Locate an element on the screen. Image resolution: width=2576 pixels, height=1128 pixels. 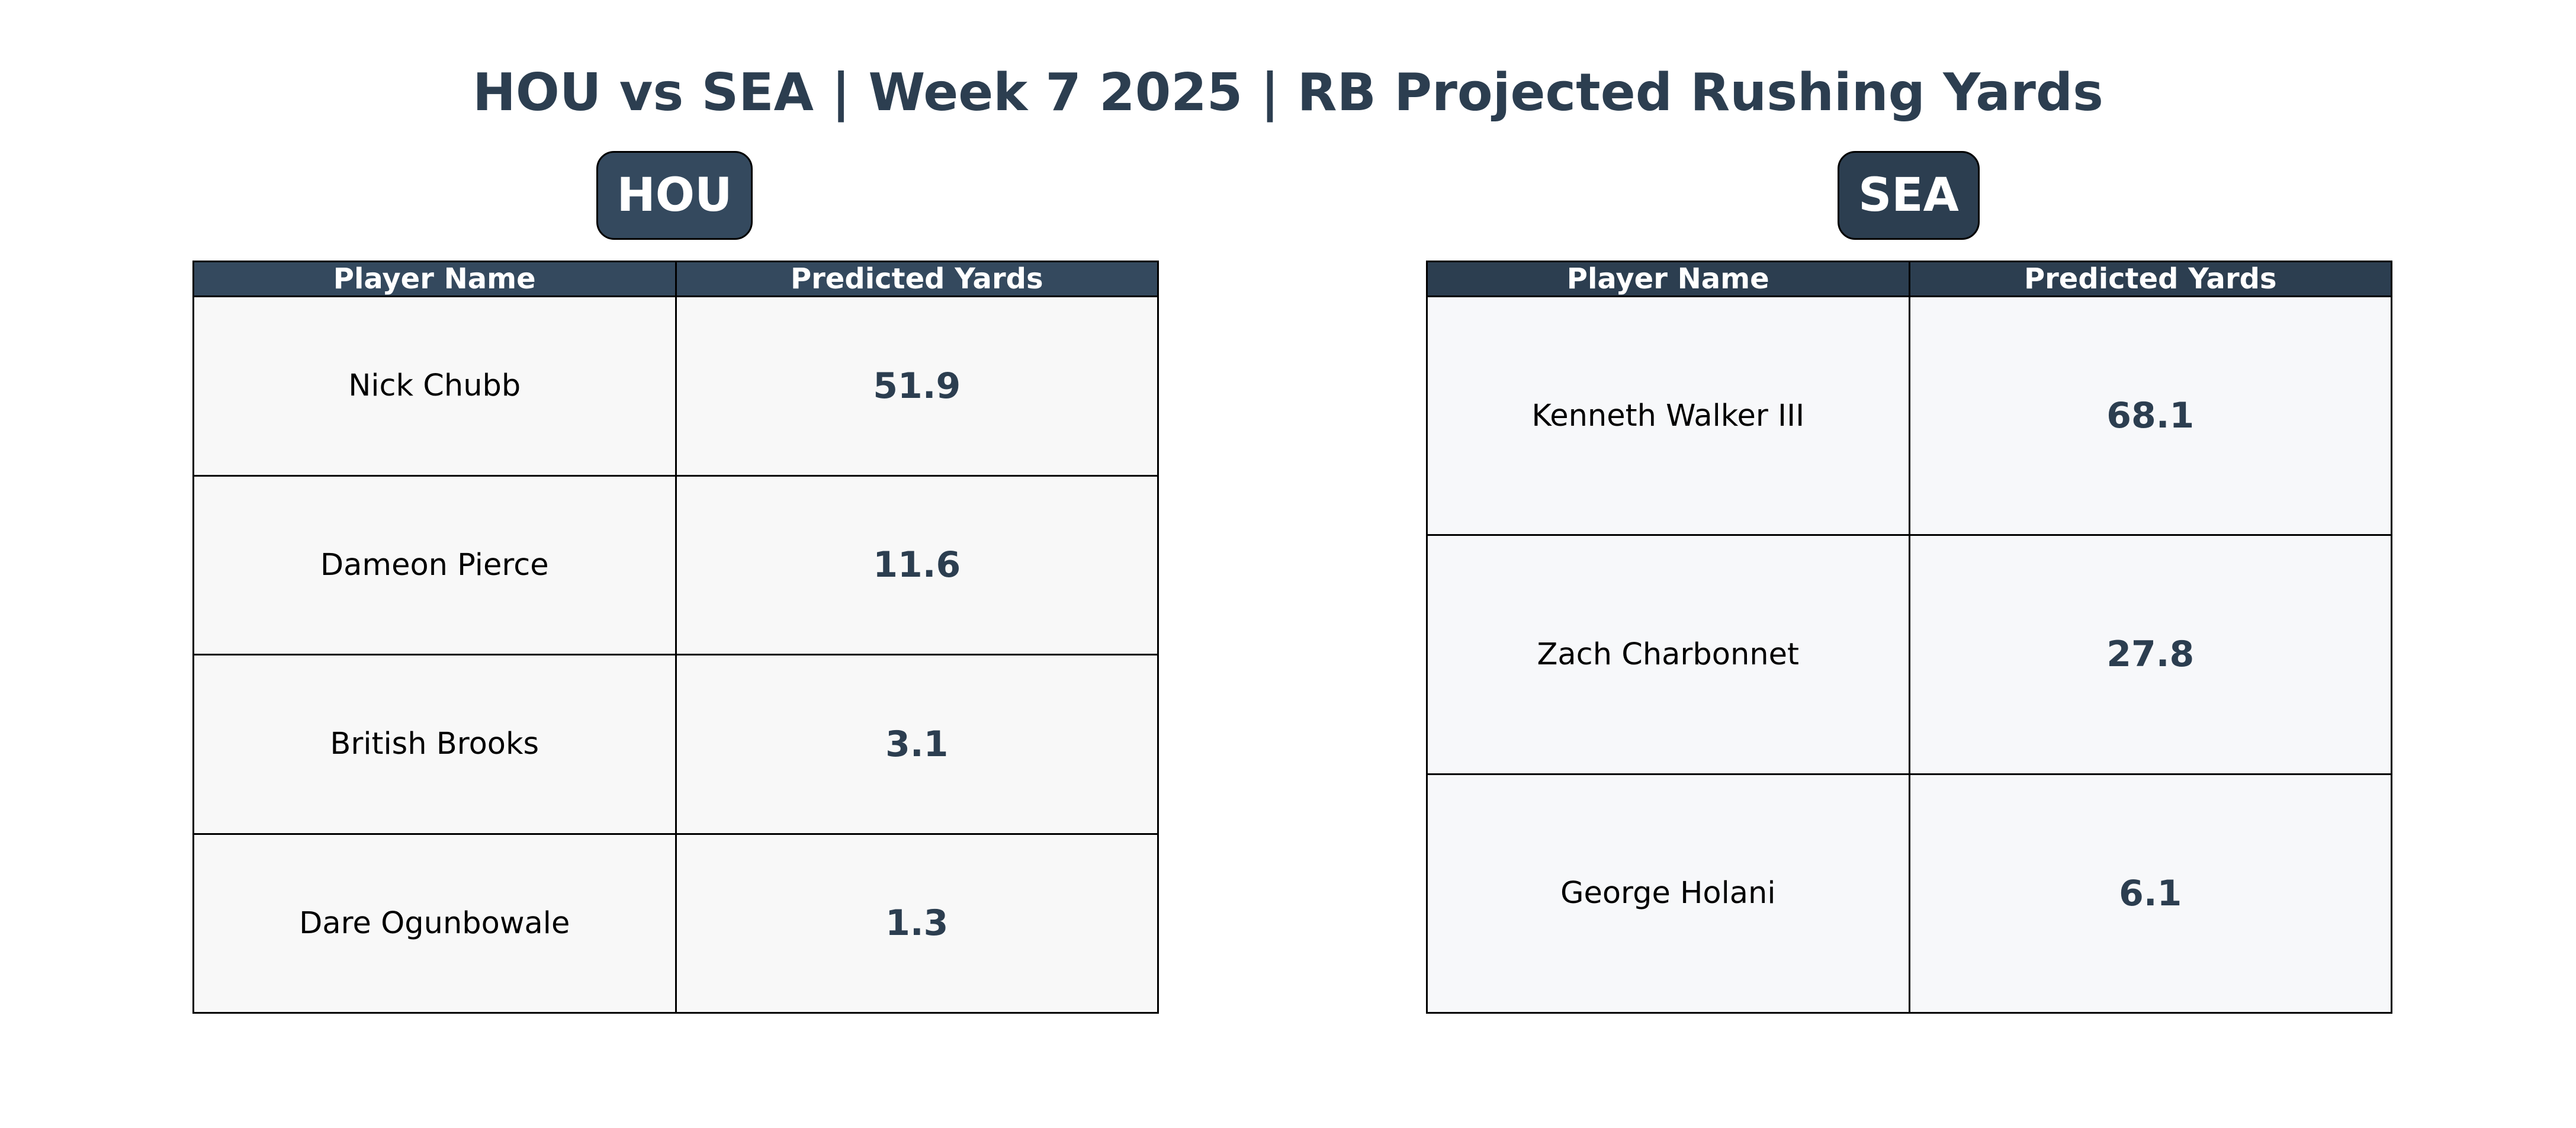
predicted-yards-cell: 27.8 is located at coordinates (2150, 654).